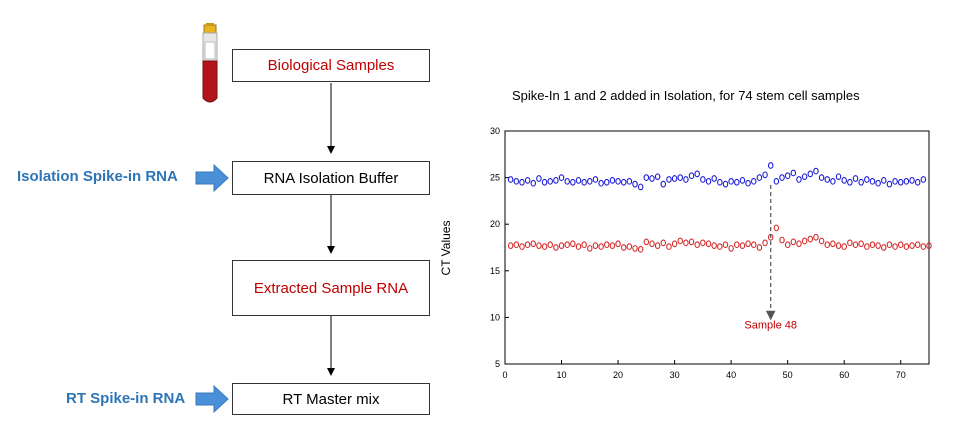 This screenshot has width=963, height=444. What do you see at coordinates (731, 375) in the screenshot?
I see `x-tick-label: 40` at bounding box center [731, 375].